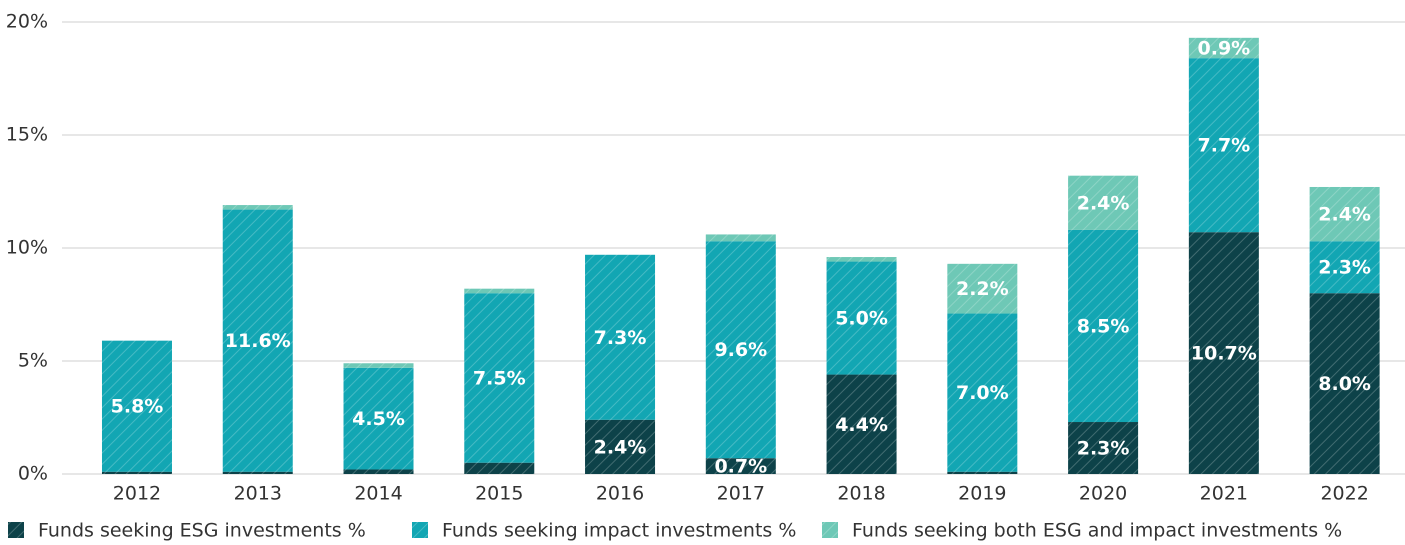  I want to click on value-label: 5.0%, so click(861, 319).